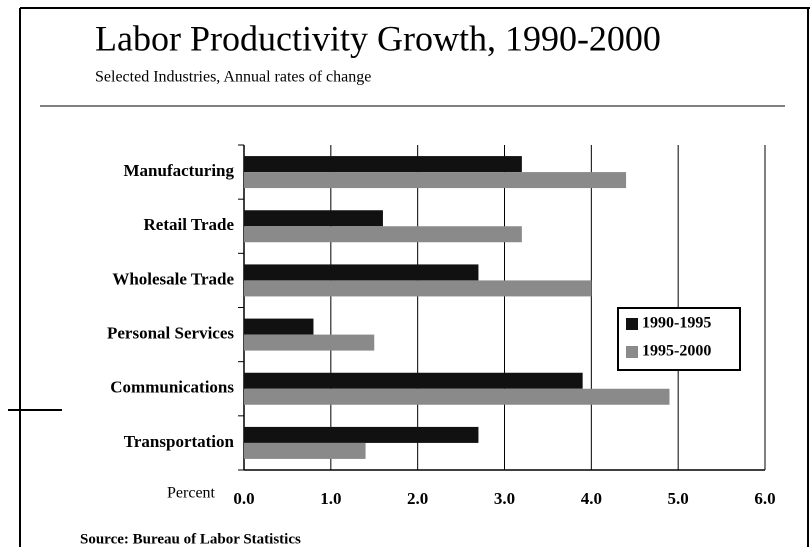 This screenshot has height=547, width=812. Describe the element at coordinates (591, 498) in the screenshot. I see `x-tick-label: 4.0` at that location.